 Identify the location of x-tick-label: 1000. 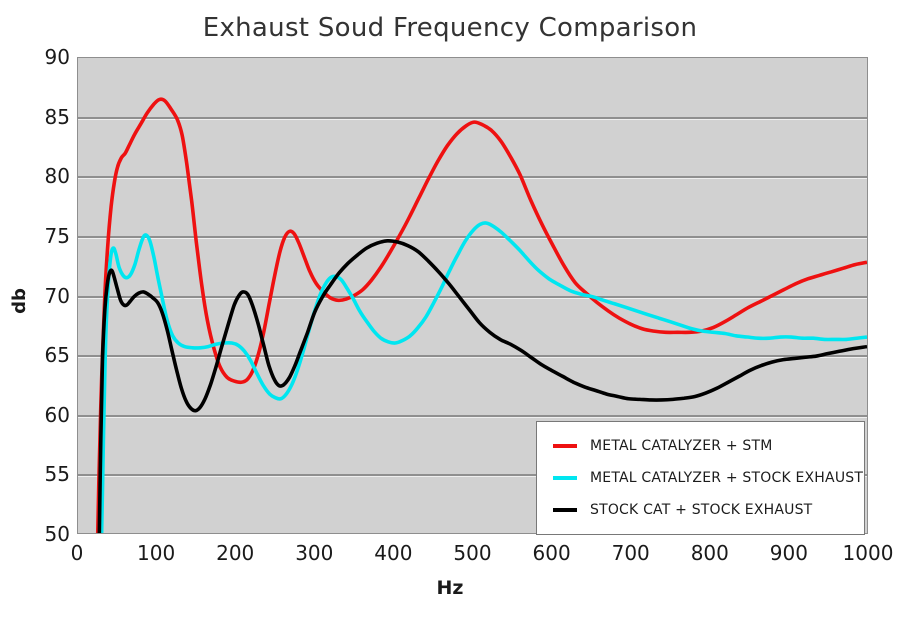
(868, 553).